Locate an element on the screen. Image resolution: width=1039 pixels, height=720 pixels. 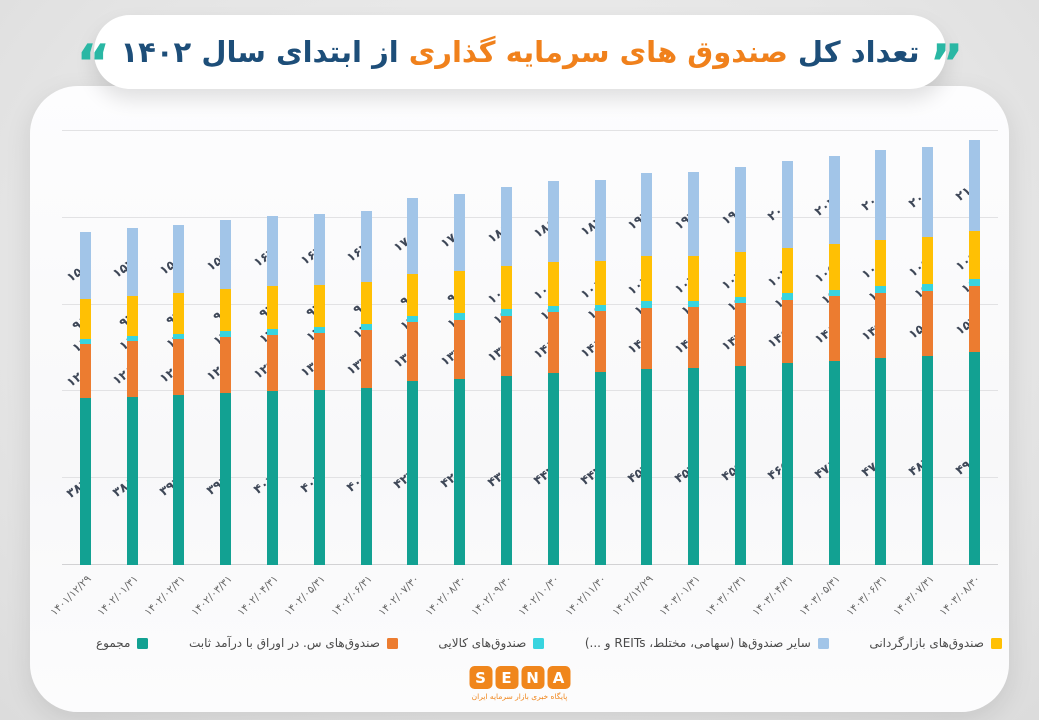
legend-label-total: مجموع is located at coordinates (113, 643).